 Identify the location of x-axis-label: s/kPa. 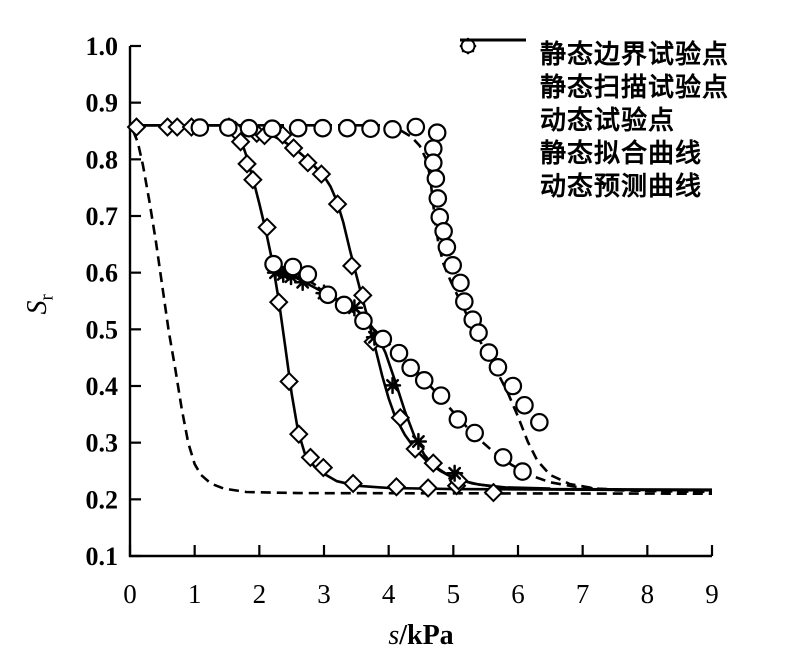
(421, 636).